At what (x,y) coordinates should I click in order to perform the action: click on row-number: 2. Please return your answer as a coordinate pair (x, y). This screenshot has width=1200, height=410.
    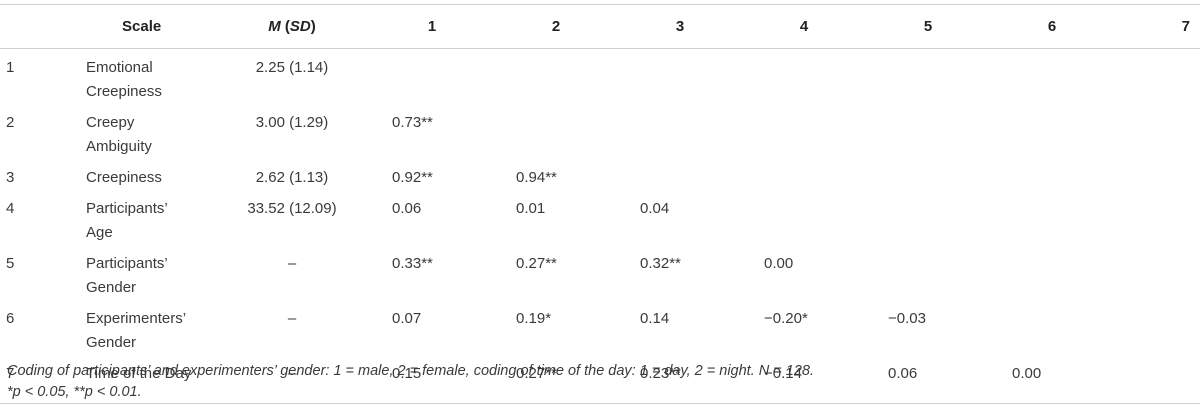
    Looking at the image, I should click on (10, 122).